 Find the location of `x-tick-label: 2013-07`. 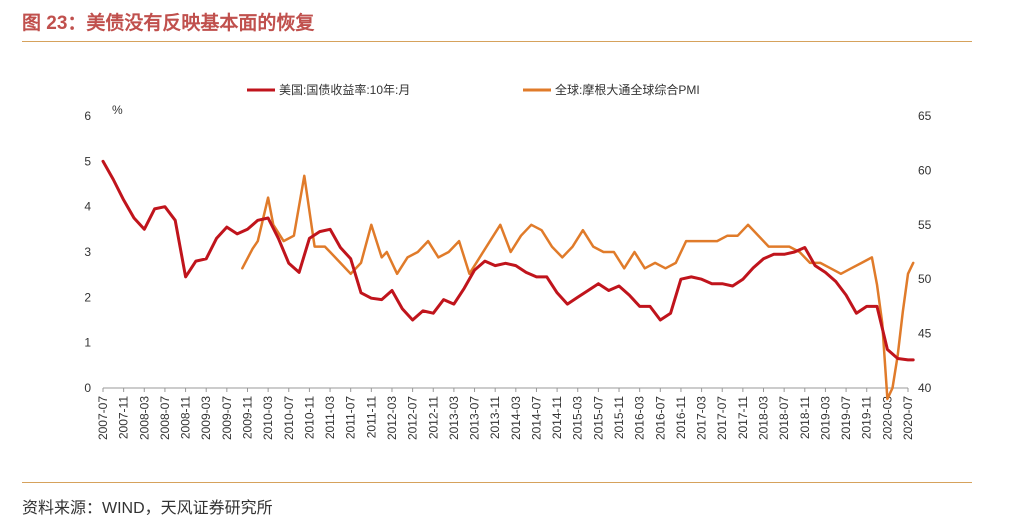

x-tick-label: 2013-07 is located at coordinates (475, 418).